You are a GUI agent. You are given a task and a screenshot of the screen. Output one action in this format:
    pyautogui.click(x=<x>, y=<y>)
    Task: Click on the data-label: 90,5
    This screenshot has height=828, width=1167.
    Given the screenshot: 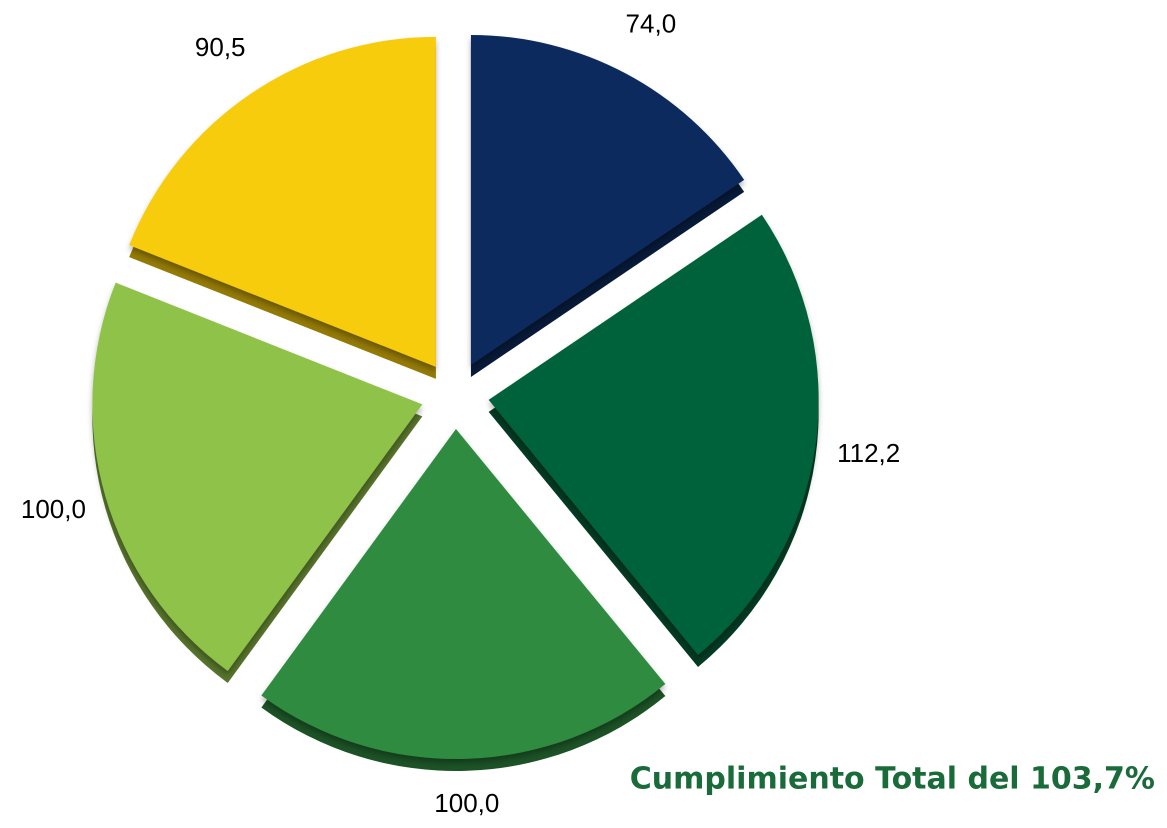 What is the action you would take?
    pyautogui.click(x=220, y=47)
    